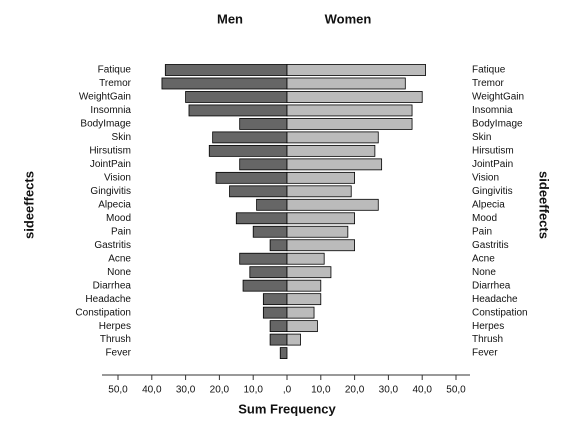  I want to click on category-label-left: Constipation, so click(103, 312).